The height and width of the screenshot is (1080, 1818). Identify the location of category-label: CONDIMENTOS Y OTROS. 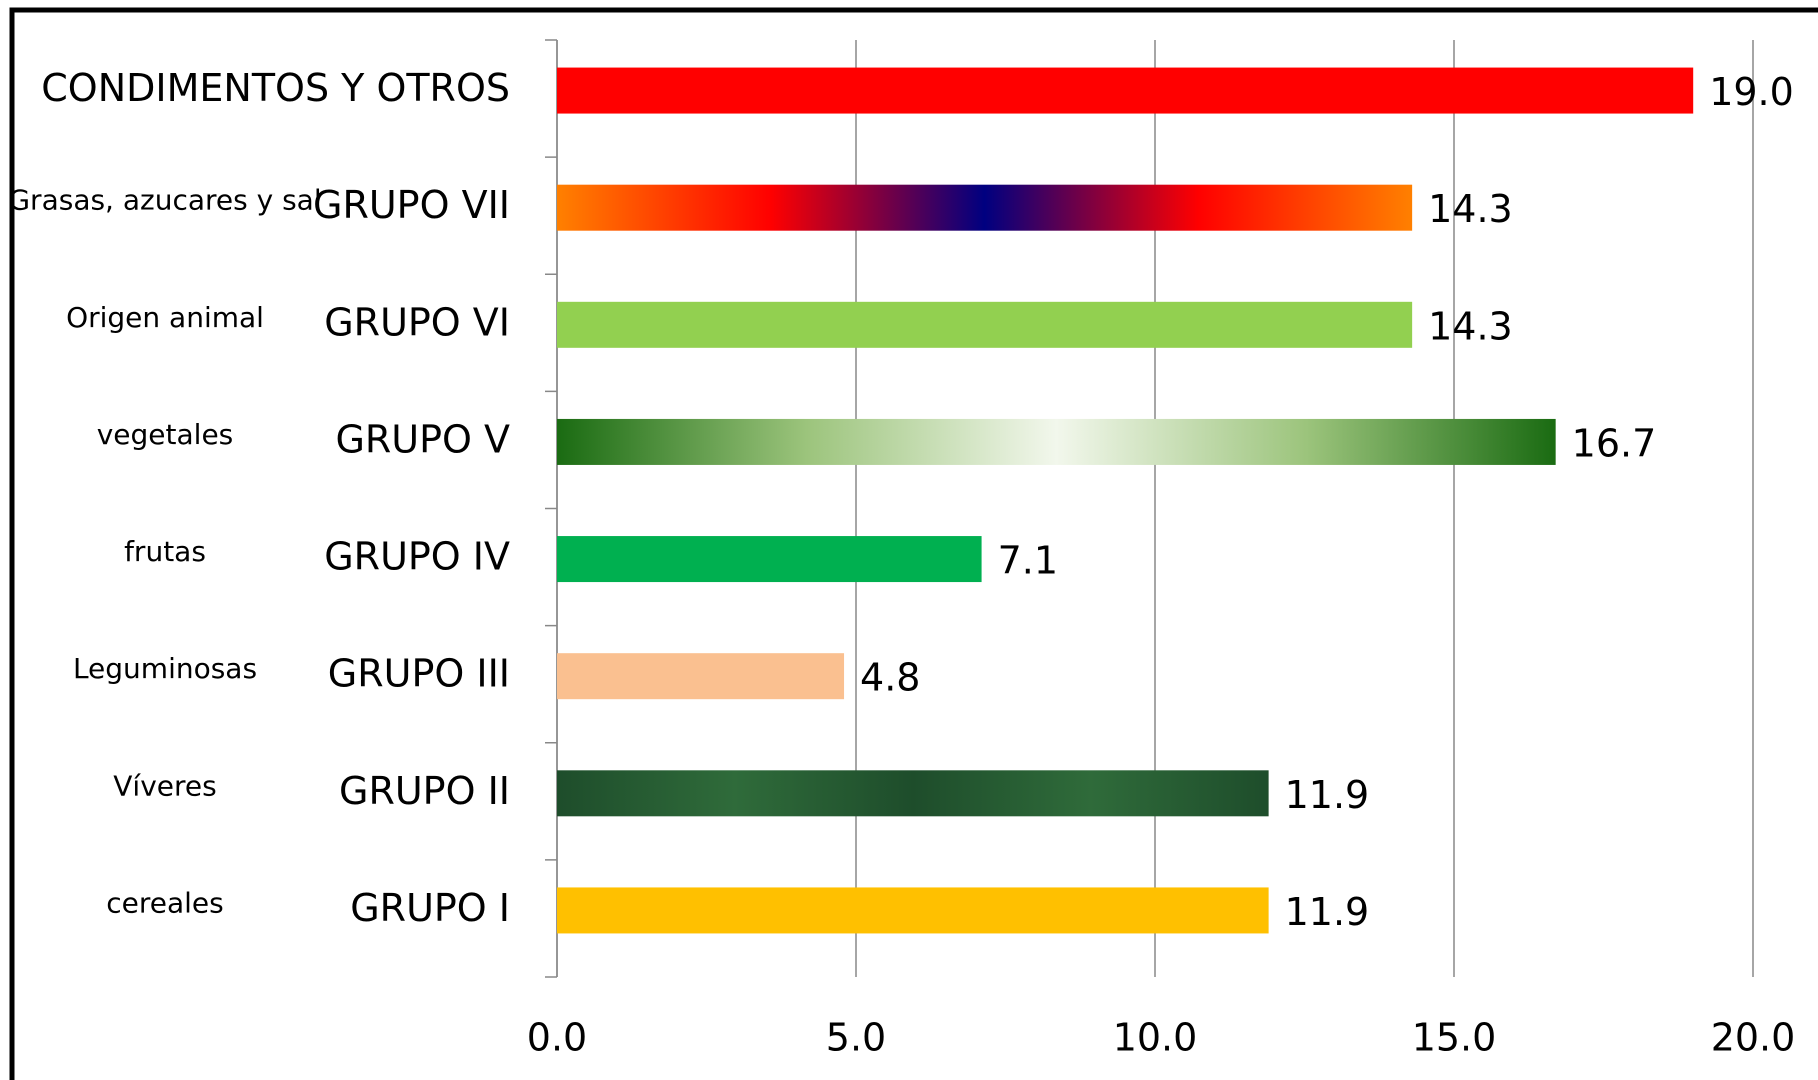
(275, 88).